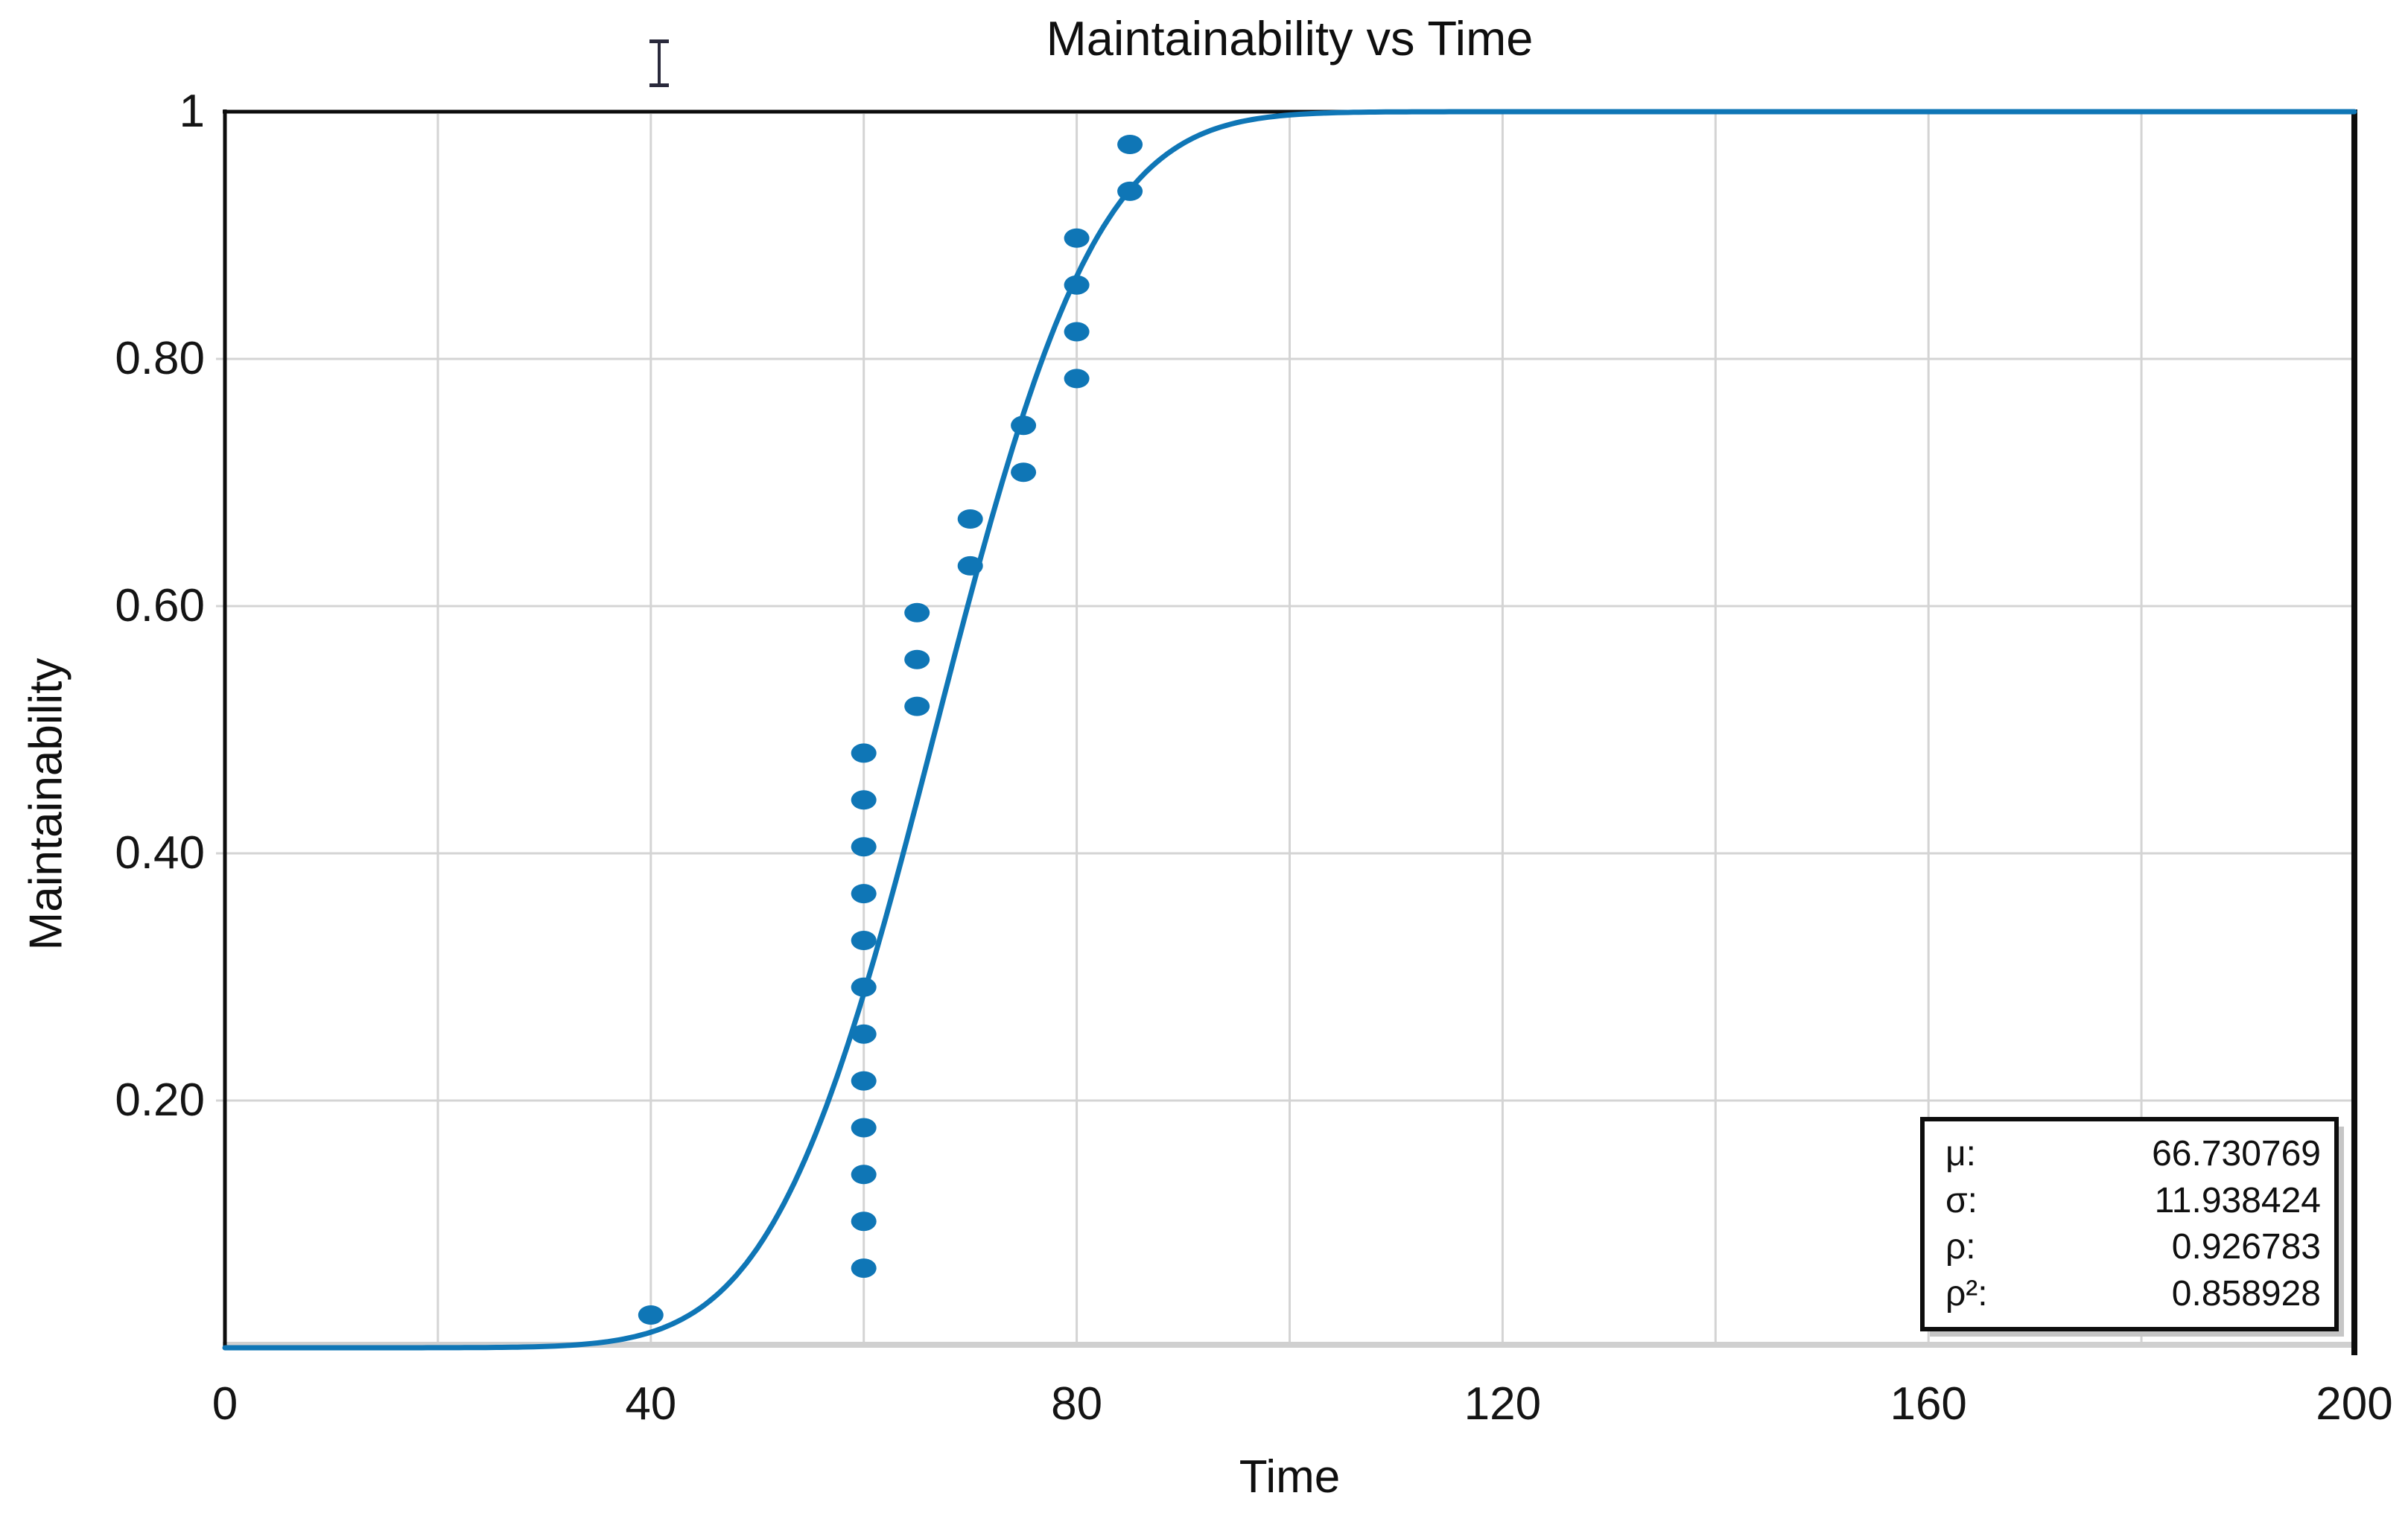 This screenshot has height=1522, width=2408. I want to click on x-tick-label: 80, so click(1077, 1404).